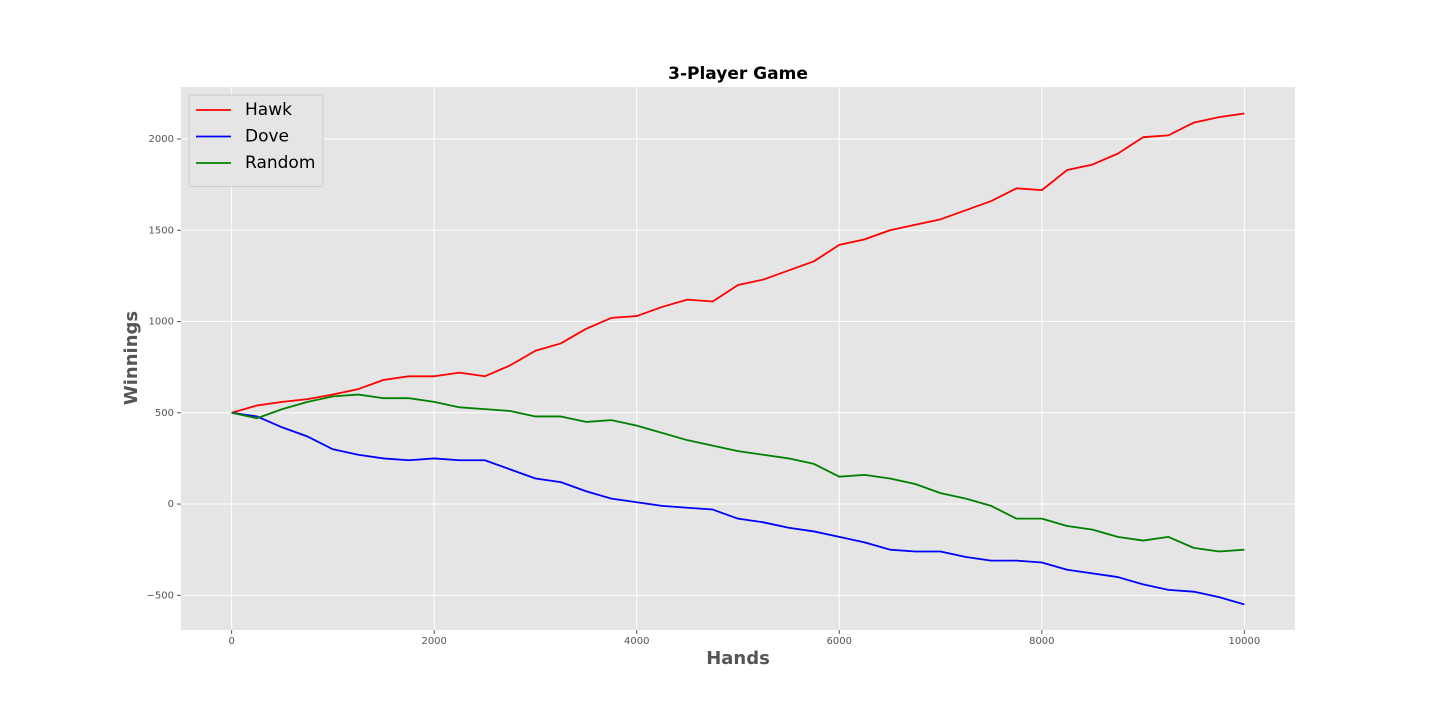 This screenshot has width=1440, height=720. I want to click on chart-title: 3-Player Game, so click(738, 74).